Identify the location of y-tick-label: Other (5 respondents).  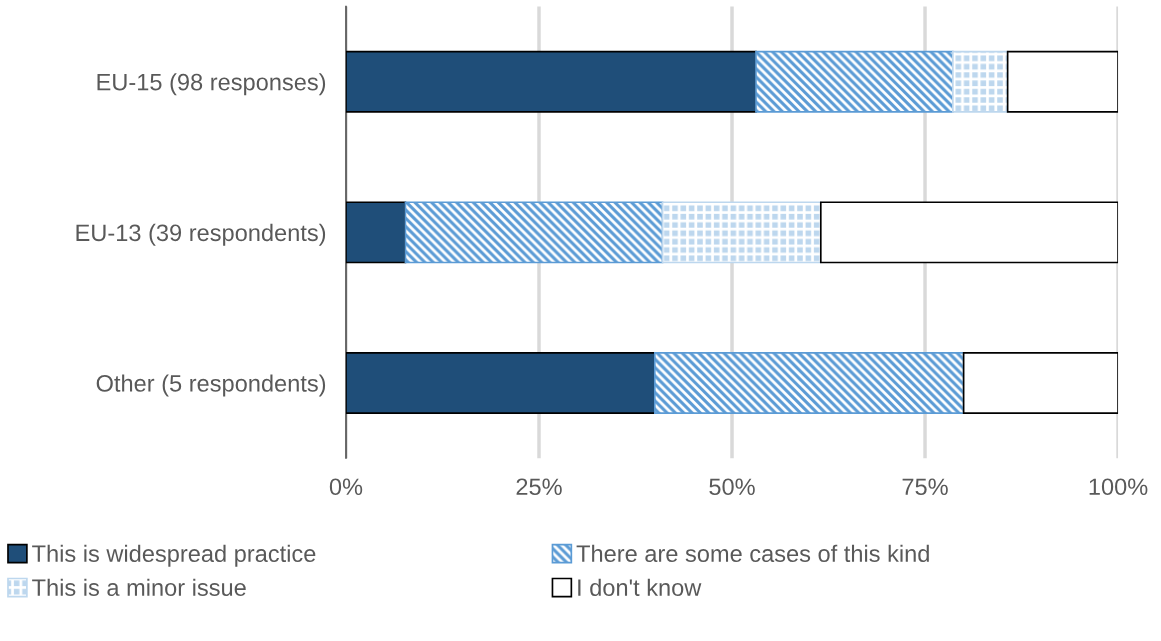
(211, 385).